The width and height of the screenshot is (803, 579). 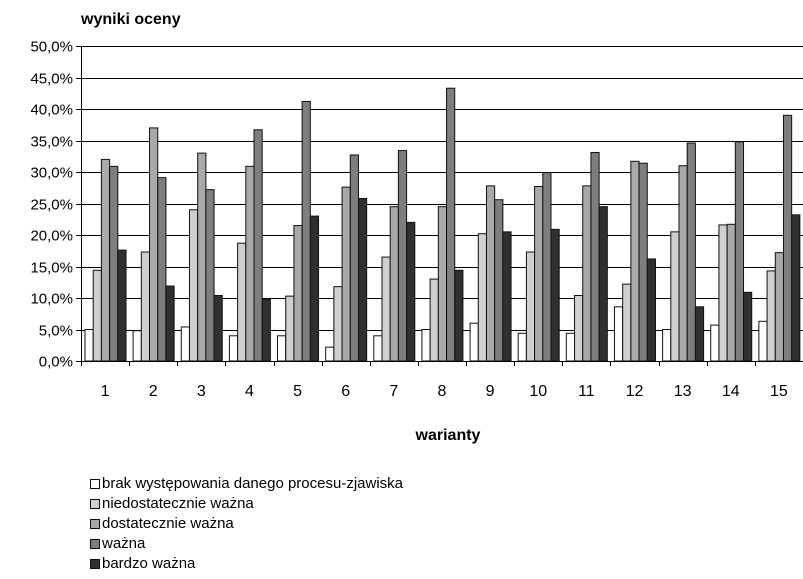 I want to click on y-tick-label: 25,0%, so click(x=51, y=205).